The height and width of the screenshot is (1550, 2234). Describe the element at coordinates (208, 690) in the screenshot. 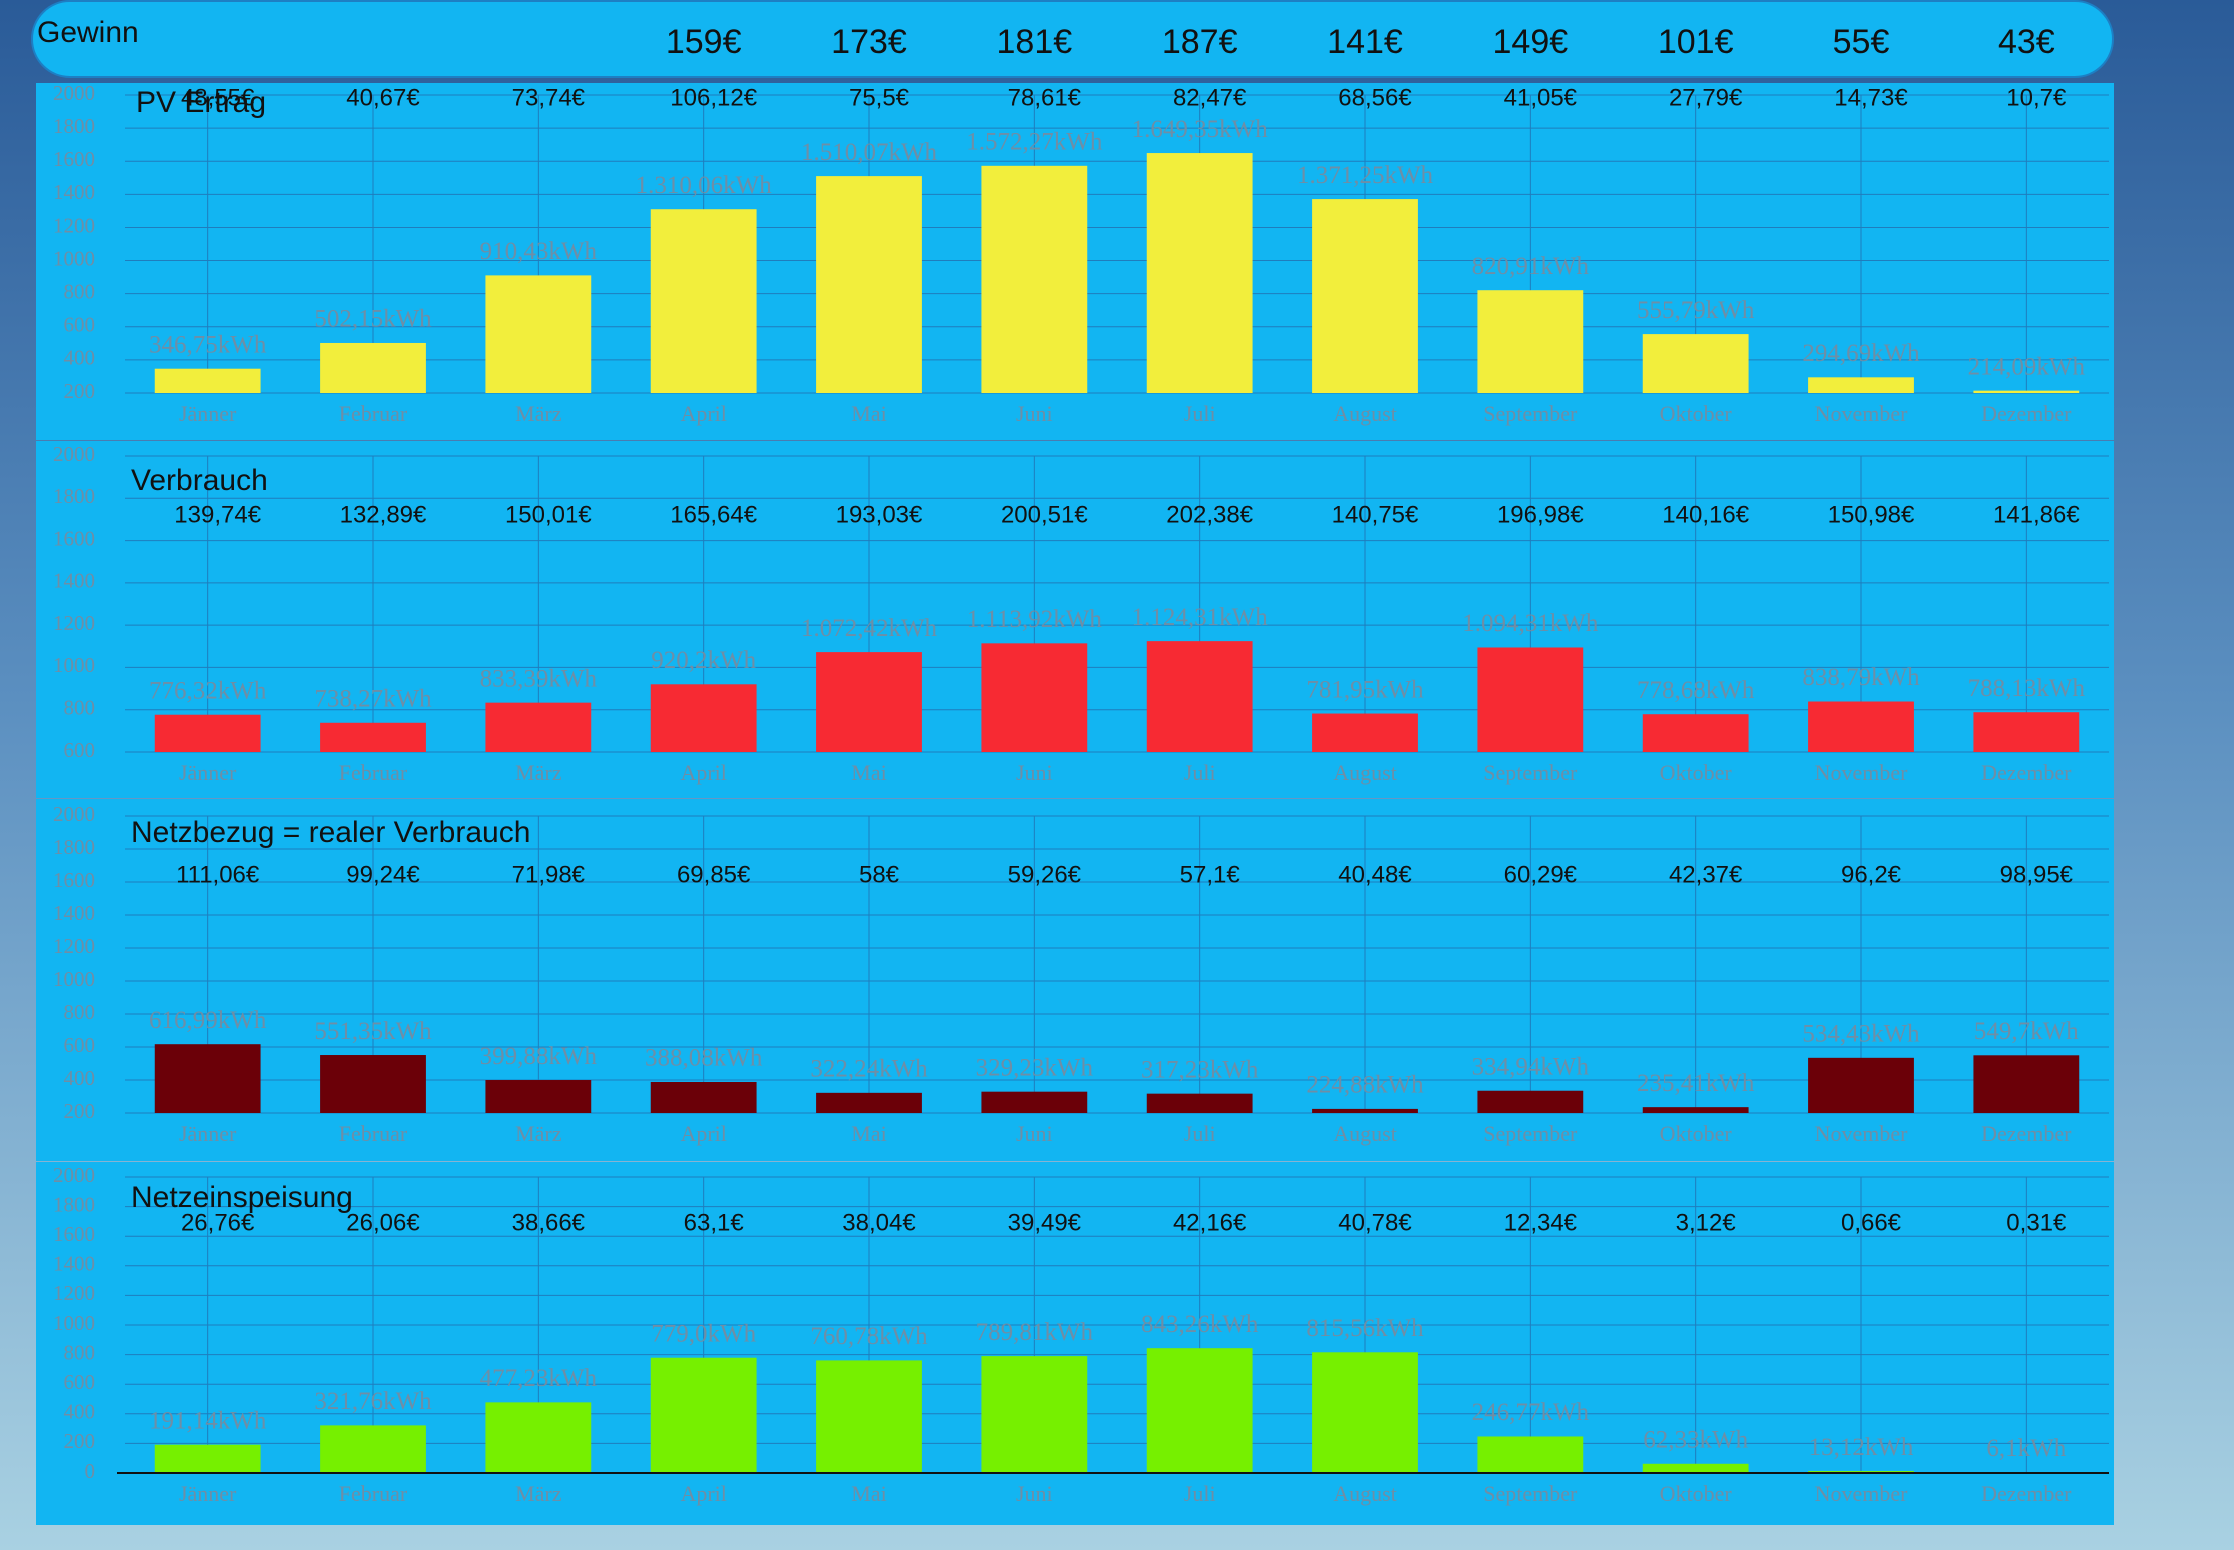

I see `value-label: 776,32kWh` at that location.